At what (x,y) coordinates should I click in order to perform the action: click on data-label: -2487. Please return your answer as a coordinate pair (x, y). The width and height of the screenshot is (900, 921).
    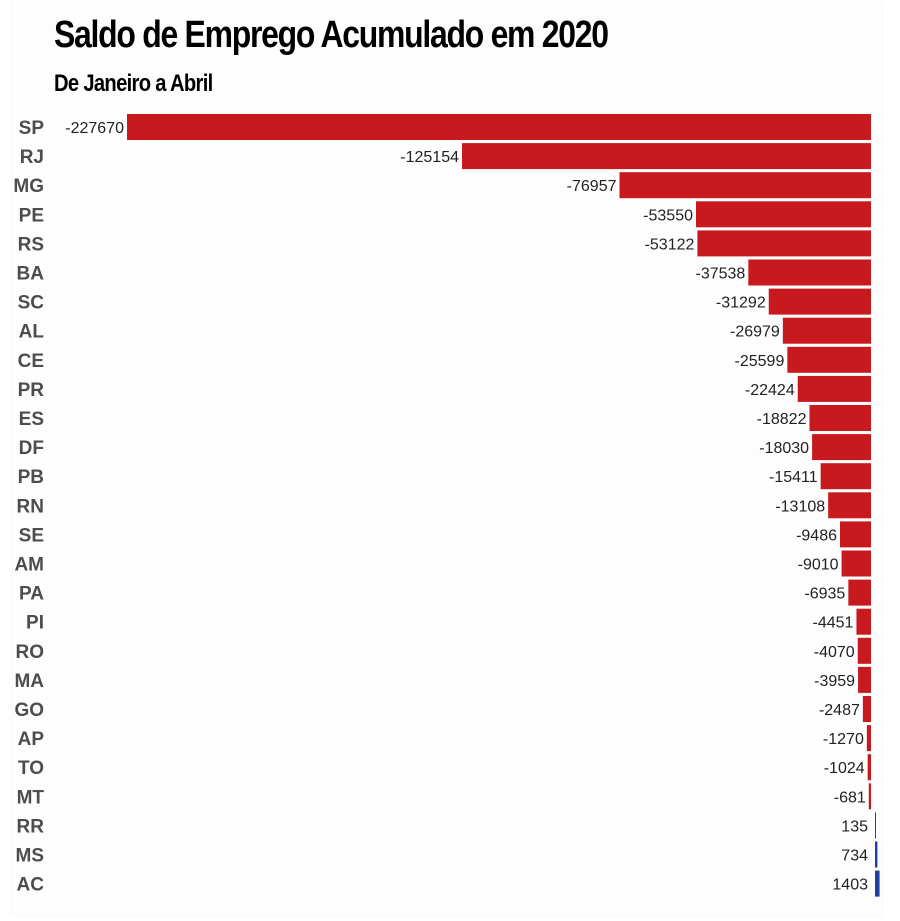
    Looking at the image, I should click on (839, 710).